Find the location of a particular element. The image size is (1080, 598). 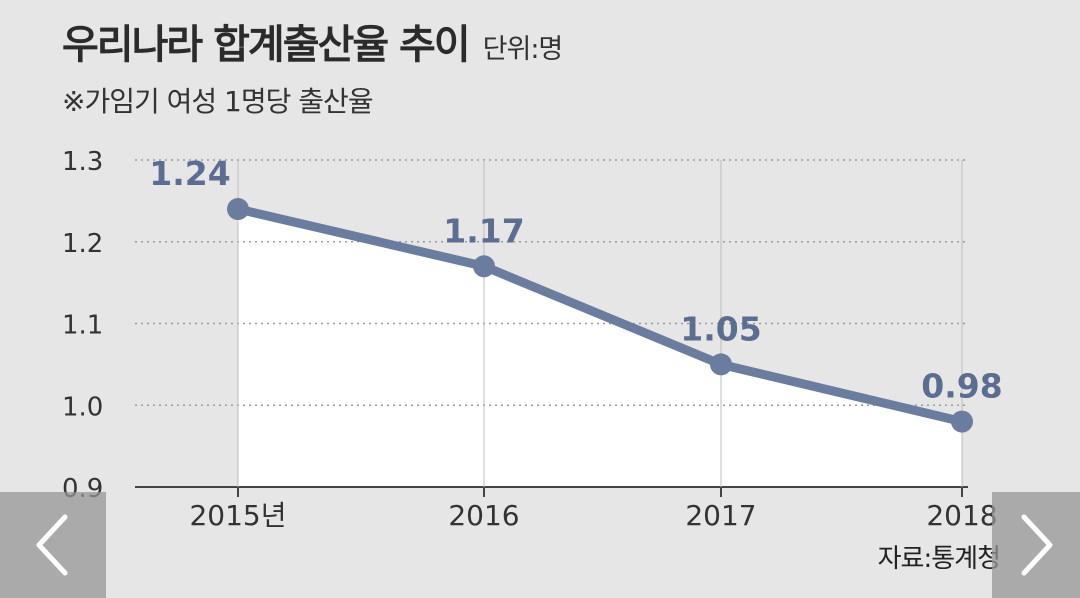

data-label: 0.98 is located at coordinates (961, 386).